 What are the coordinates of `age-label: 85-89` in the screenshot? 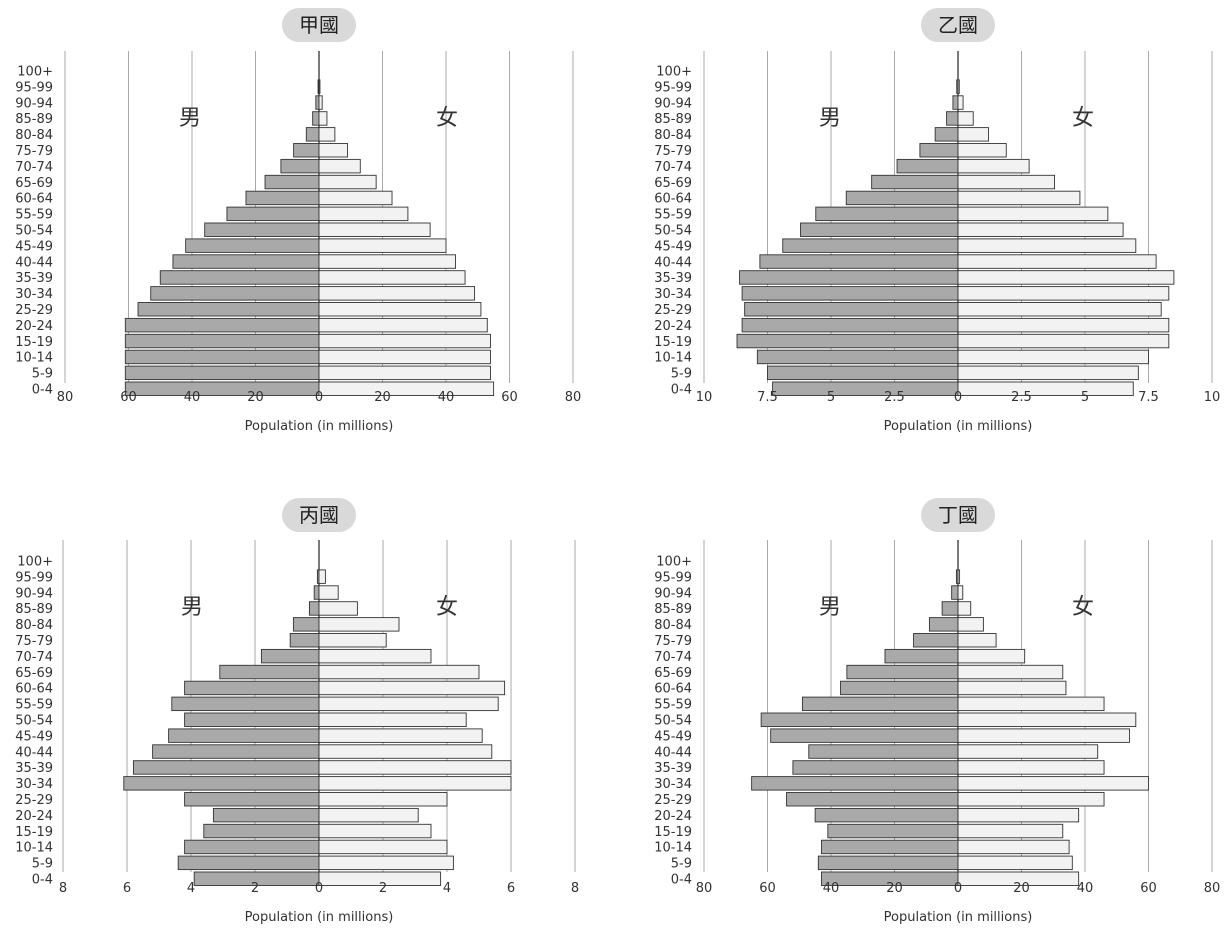 It's located at (673, 119).